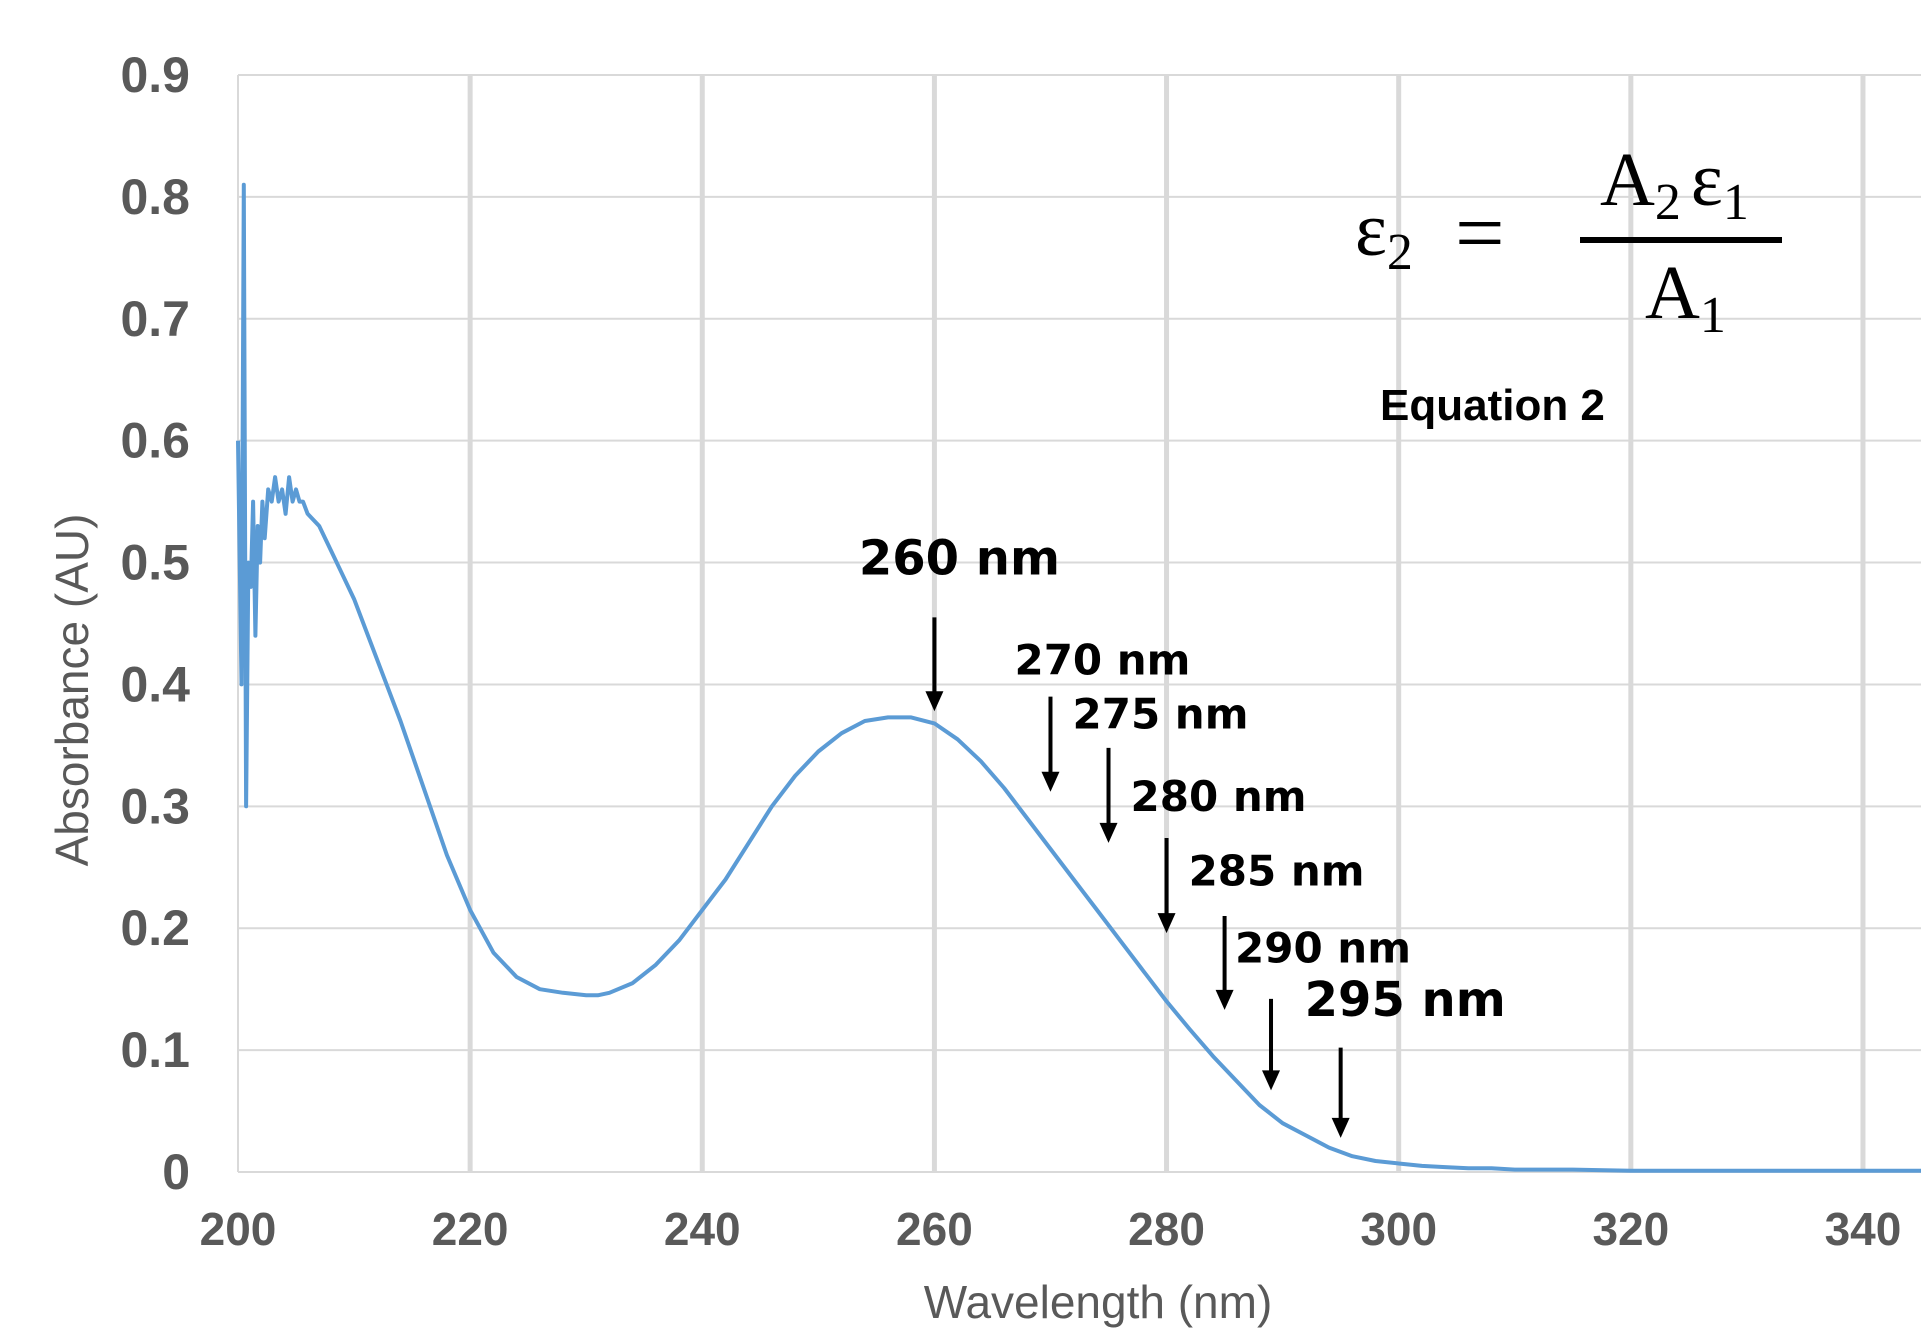 The image size is (1921, 1330). What do you see at coordinates (1161, 766) in the screenshot?
I see `wavelength-annotation: 275 nm` at bounding box center [1161, 766].